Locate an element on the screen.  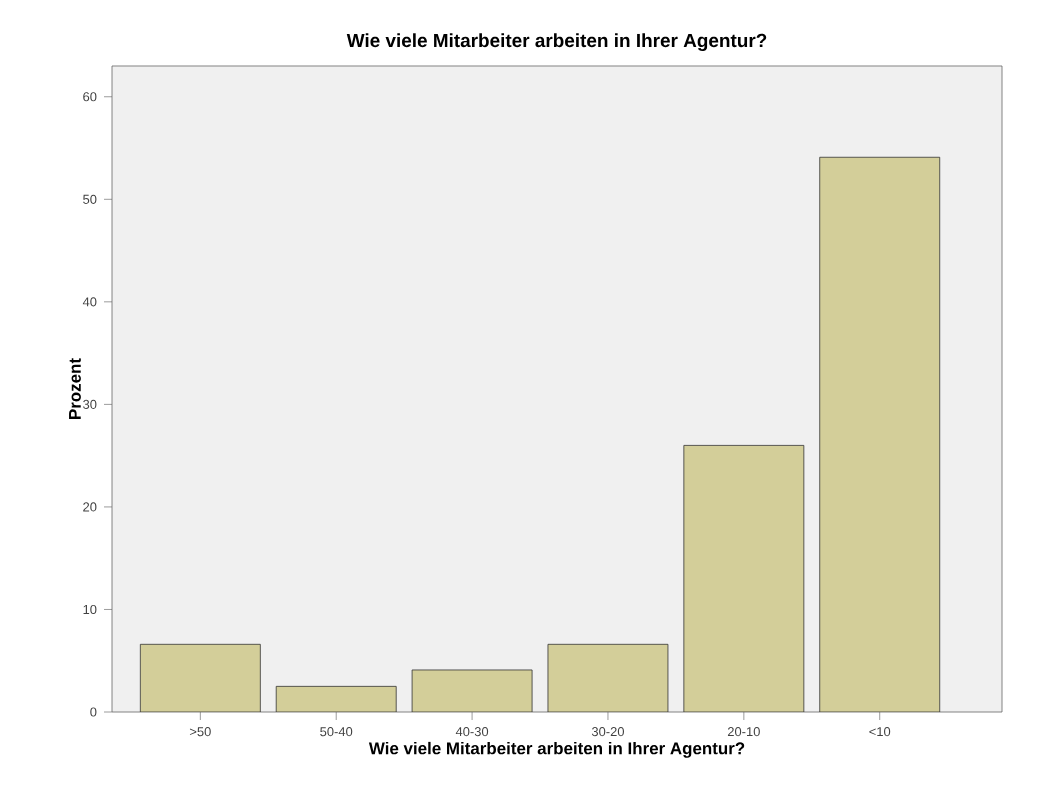
chart-title: Wie viele Mitarbeiter arbeiten in Ihrer Agentur? is located at coordinates (556, 42).